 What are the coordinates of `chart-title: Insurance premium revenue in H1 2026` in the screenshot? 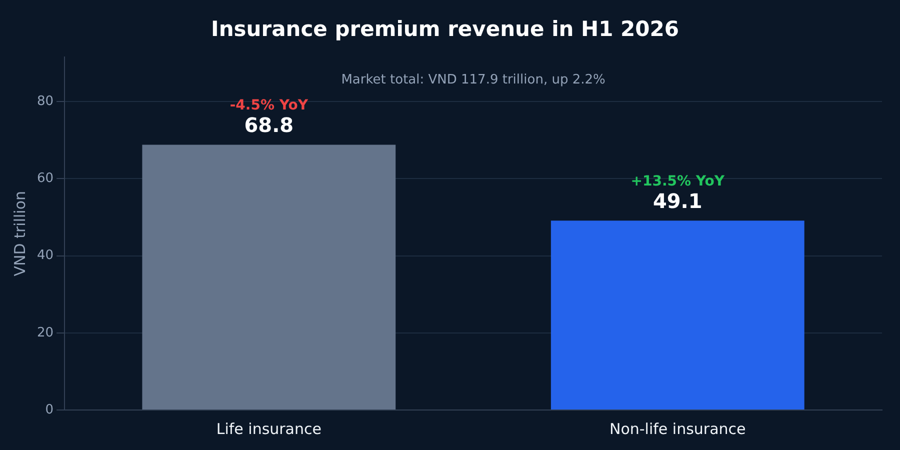 It's located at (445, 29).